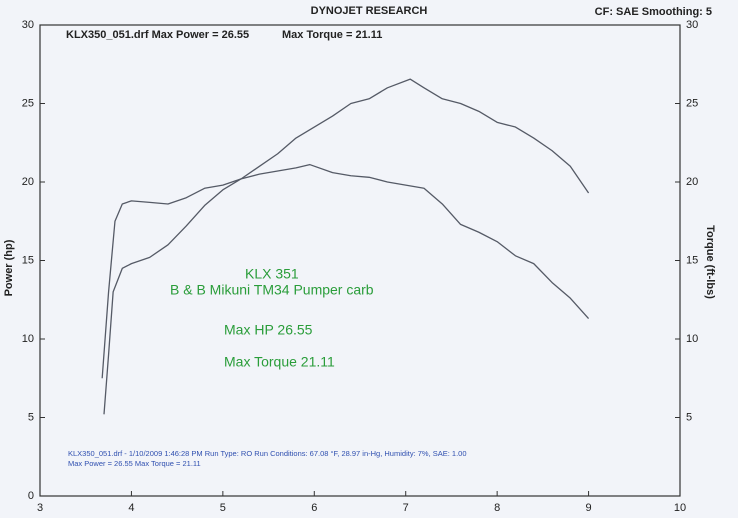 The image size is (738, 518). Describe the element at coordinates (314, 508) in the screenshot. I see `x-tick-label: 6` at that location.